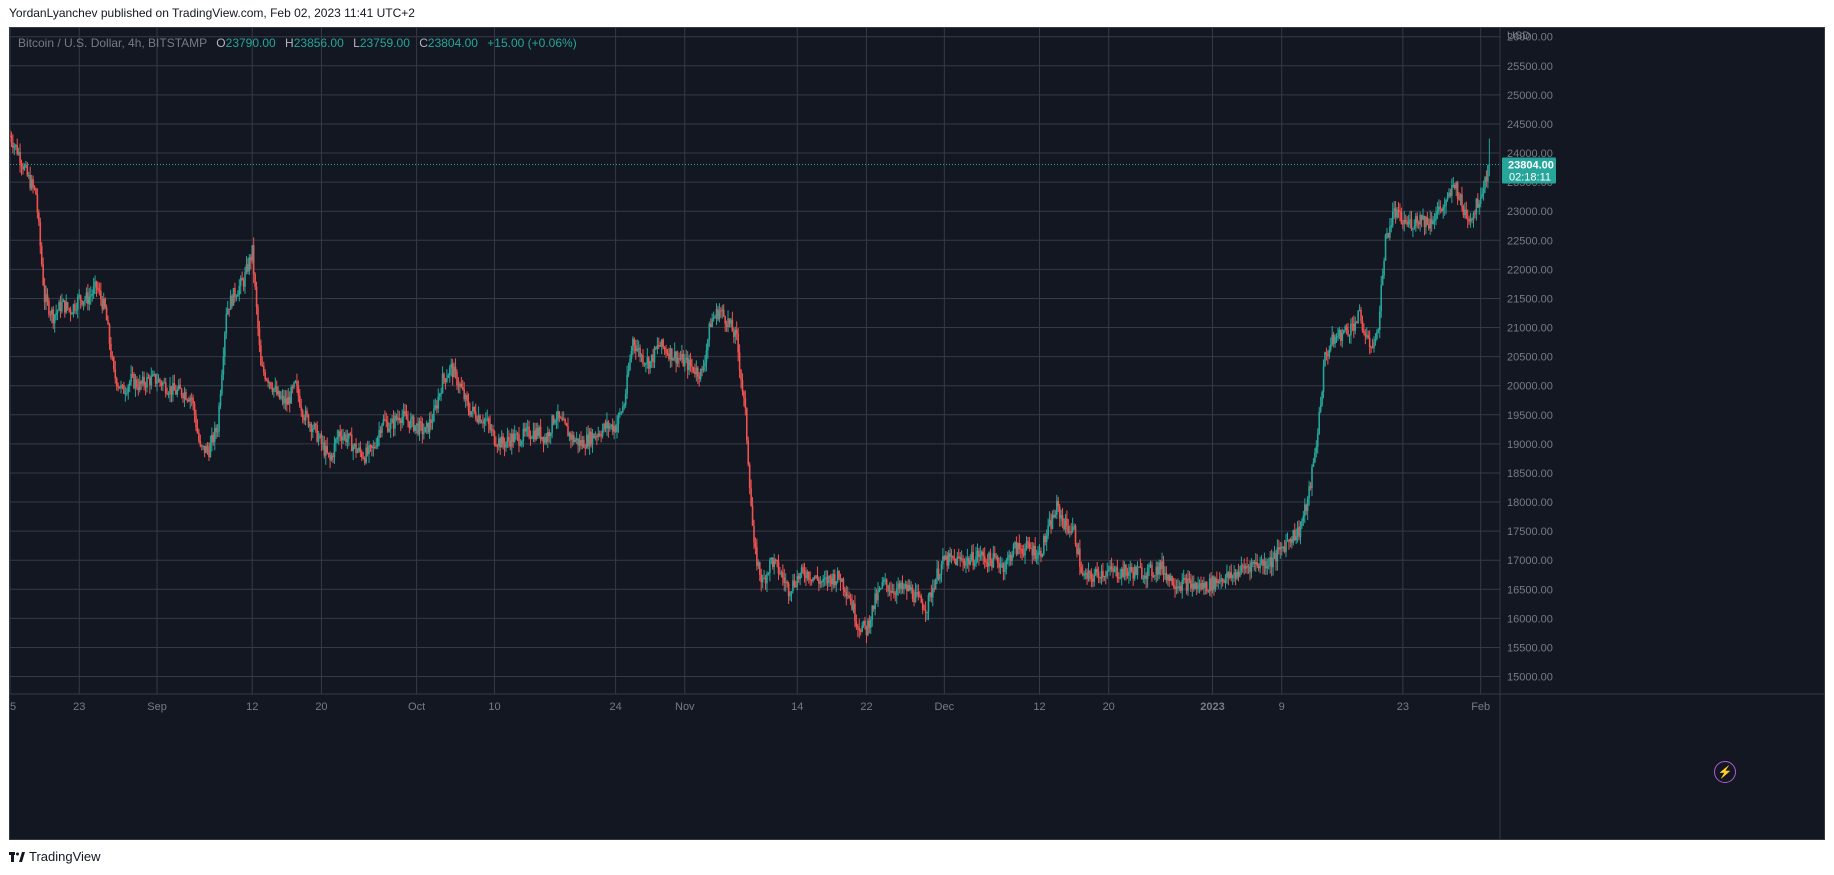 The height and width of the screenshot is (875, 1834). I want to click on time-tick-label: 10, so click(494, 707).